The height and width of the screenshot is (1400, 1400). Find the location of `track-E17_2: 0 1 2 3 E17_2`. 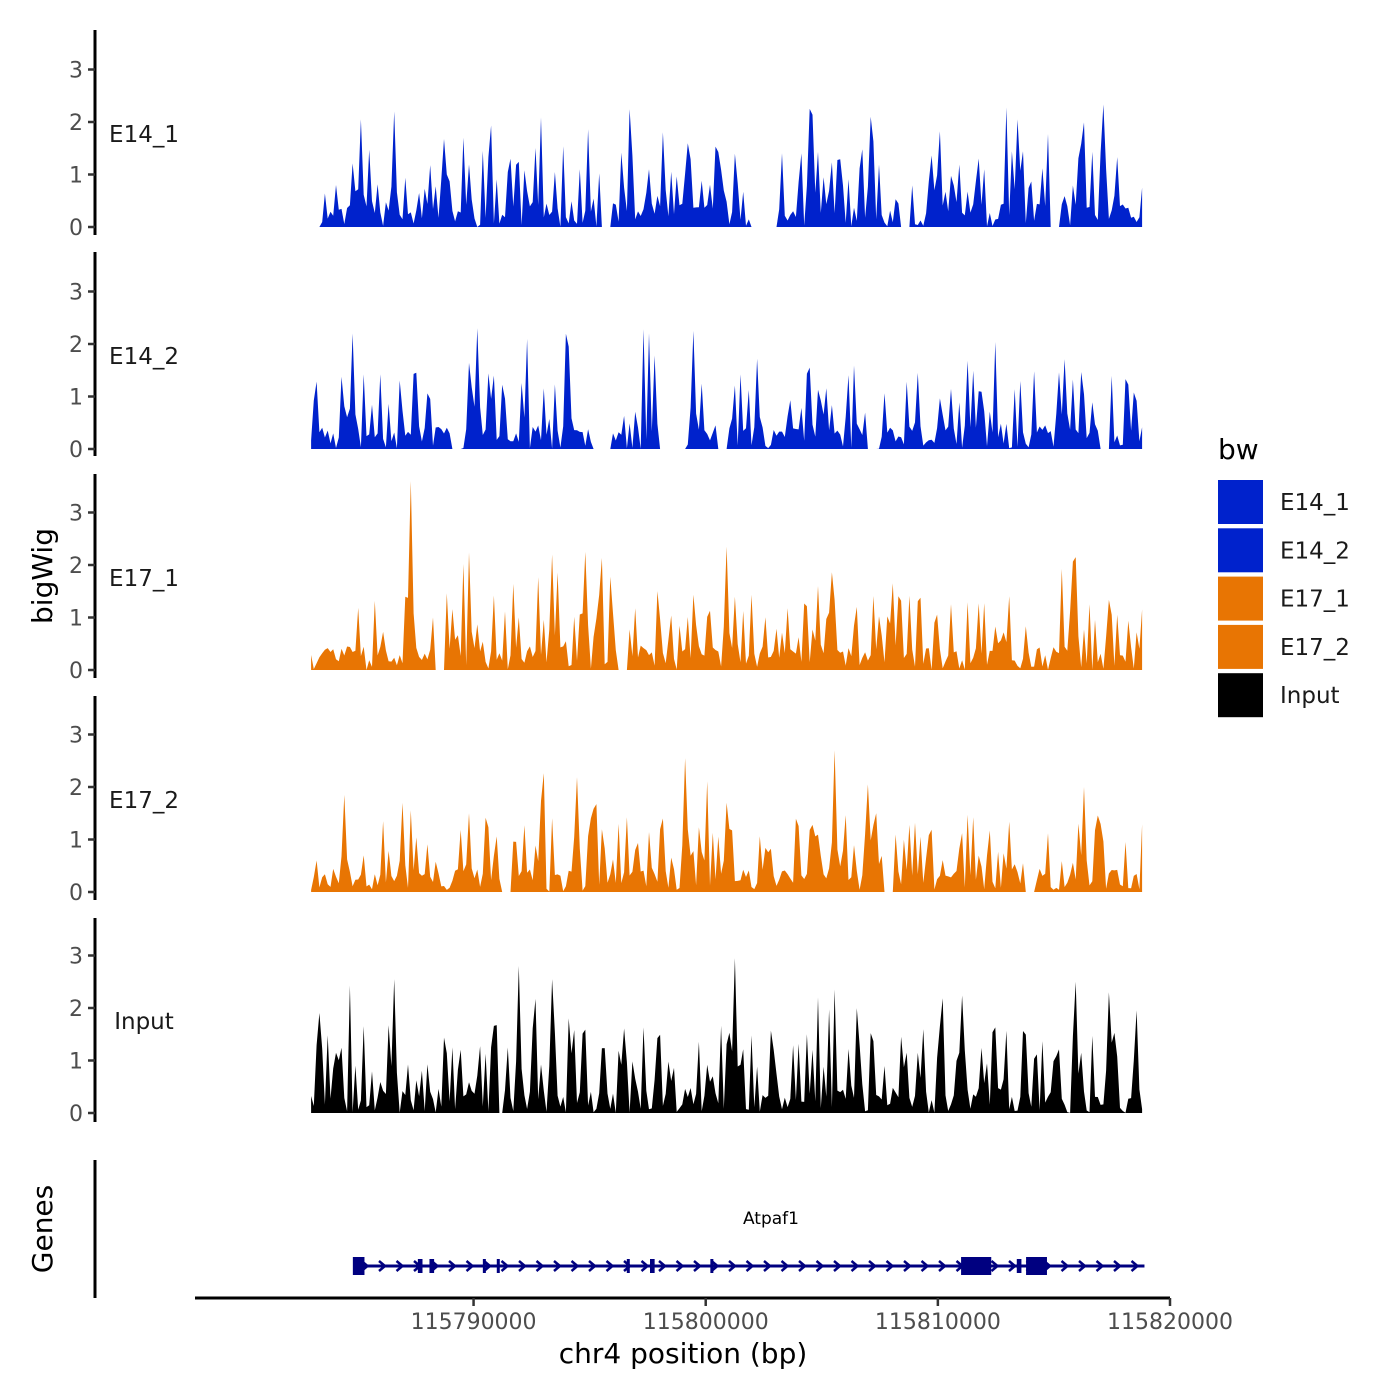

track-E17_2: 0 1 2 3 E17_2 is located at coordinates (606, 801).